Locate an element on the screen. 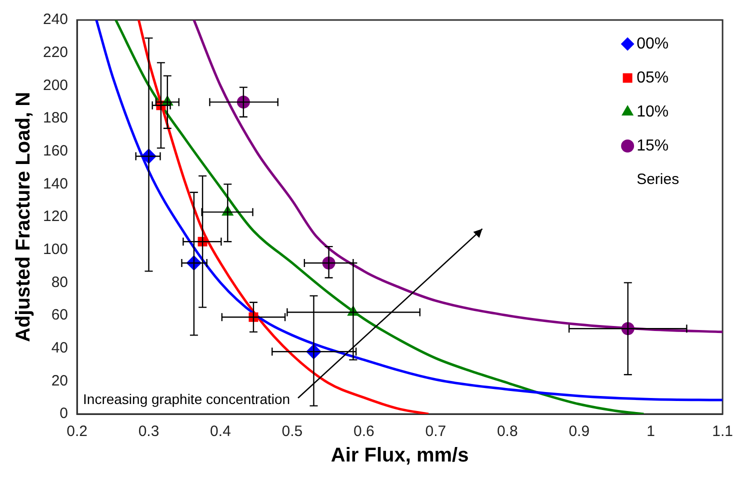 The height and width of the screenshot is (480, 744). y-tick-label: 40 is located at coordinates (59, 347).